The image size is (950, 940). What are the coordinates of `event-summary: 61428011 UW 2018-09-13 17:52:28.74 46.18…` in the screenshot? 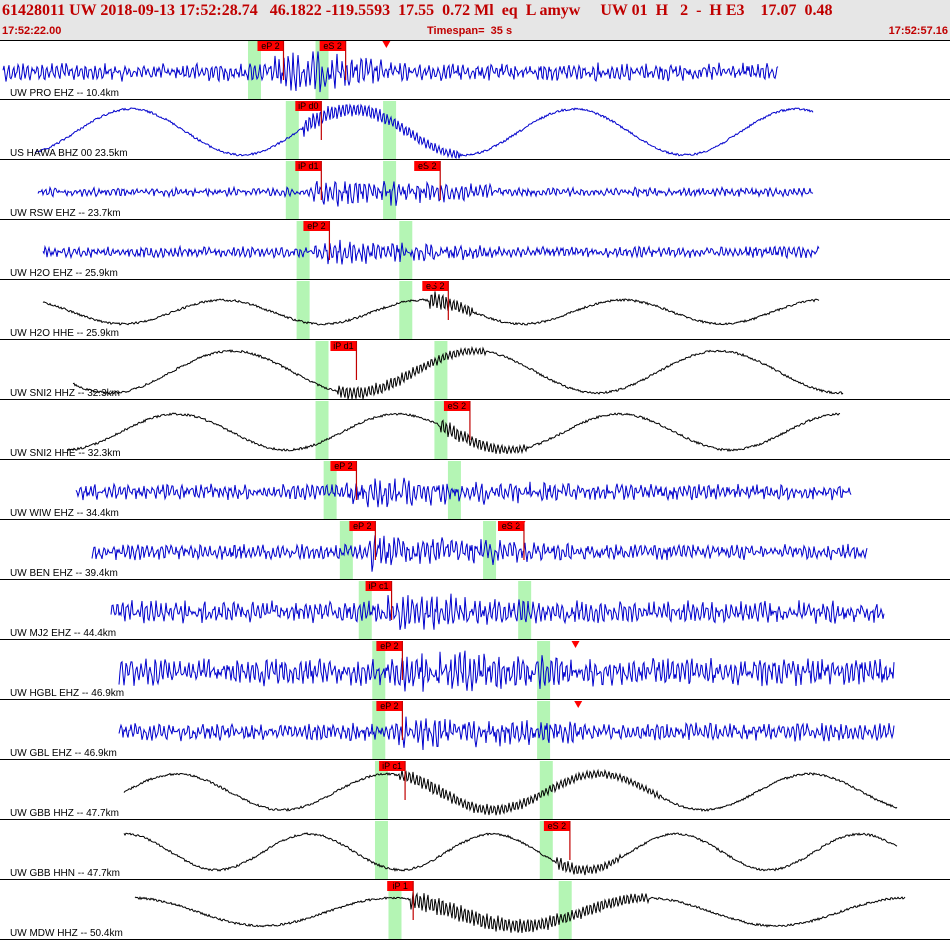 It's located at (417, 10).